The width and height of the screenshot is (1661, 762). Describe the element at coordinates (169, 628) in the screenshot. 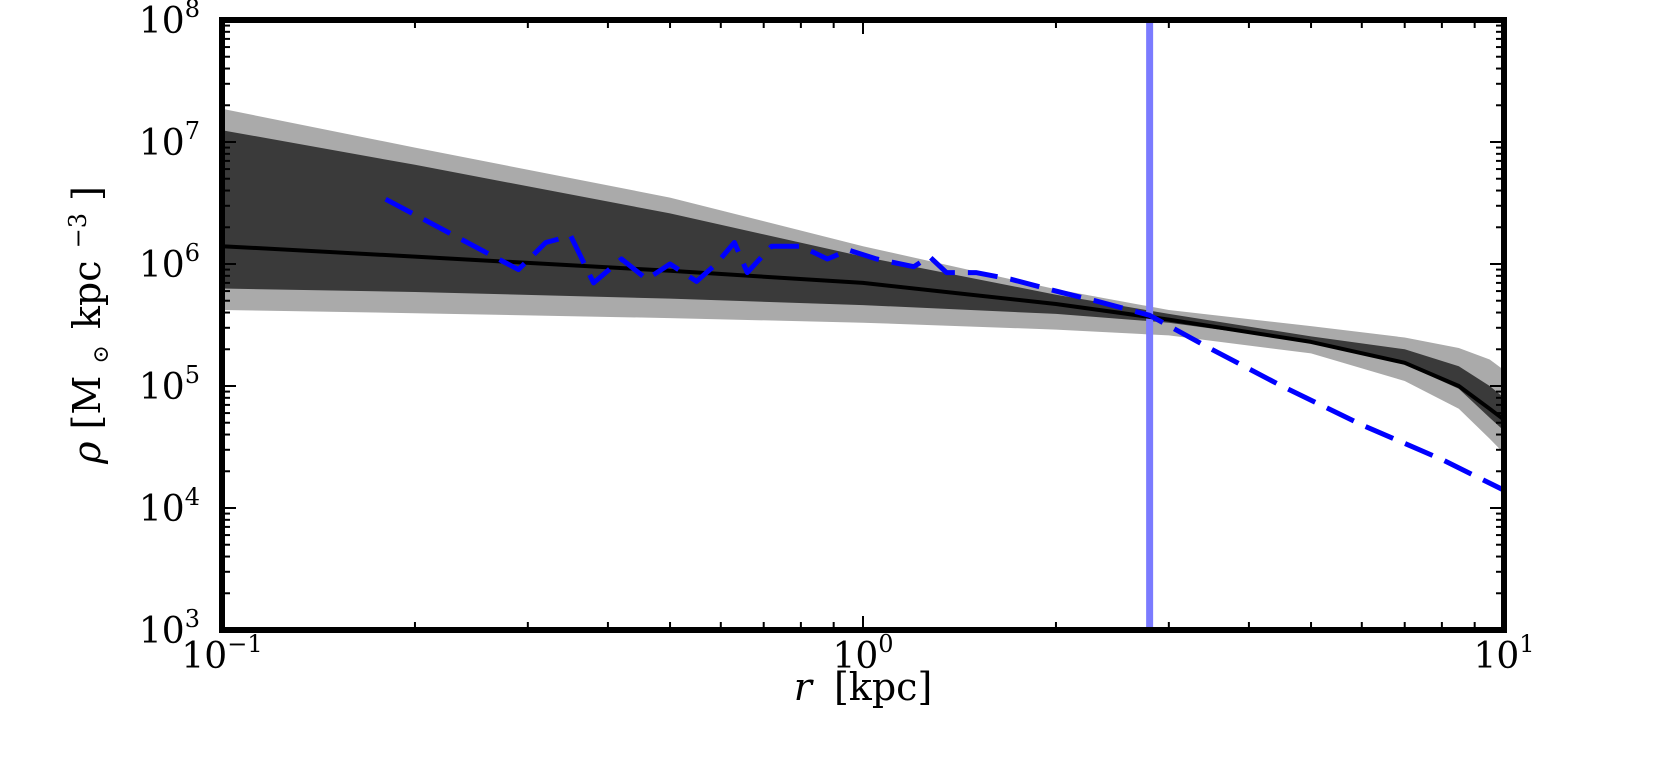

I see `y-tick-label: 10³` at that location.